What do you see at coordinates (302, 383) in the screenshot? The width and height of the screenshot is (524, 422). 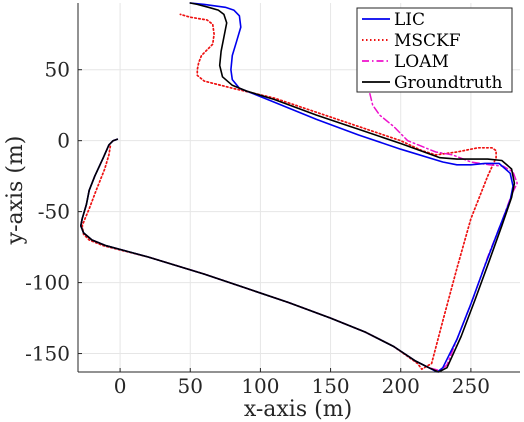 I see `x-ticks: 0 50 100 150 200 250` at bounding box center [302, 383].